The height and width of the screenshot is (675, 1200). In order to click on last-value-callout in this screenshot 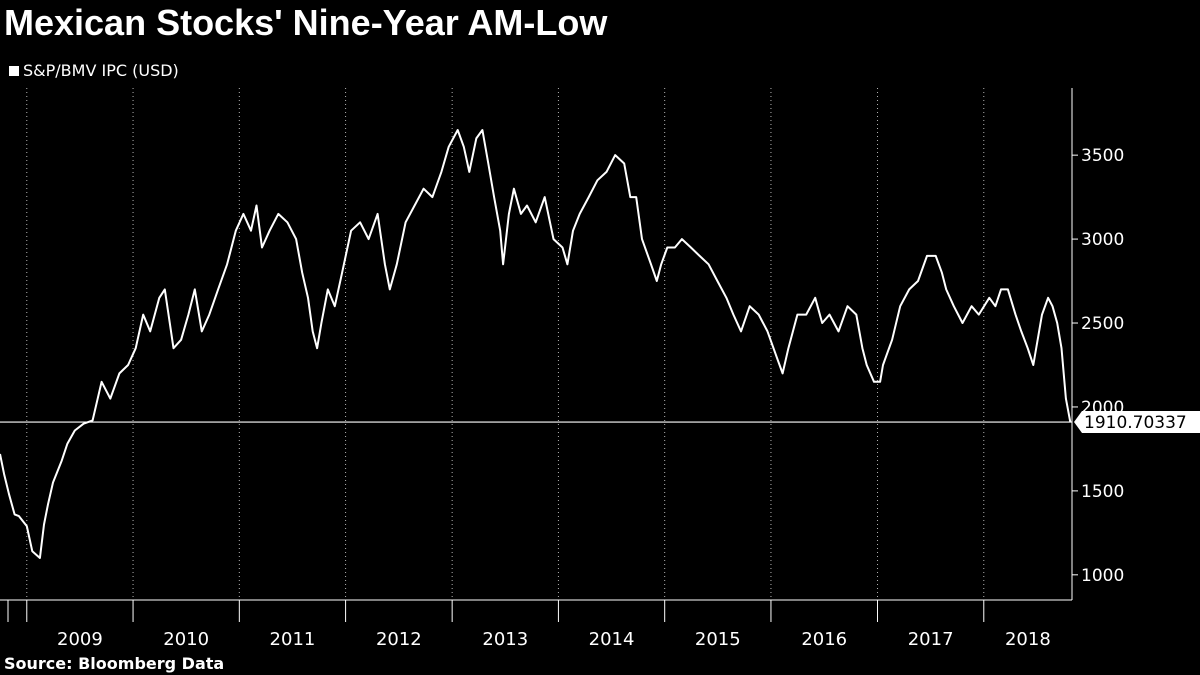, I will do `click(1137, 422)`.